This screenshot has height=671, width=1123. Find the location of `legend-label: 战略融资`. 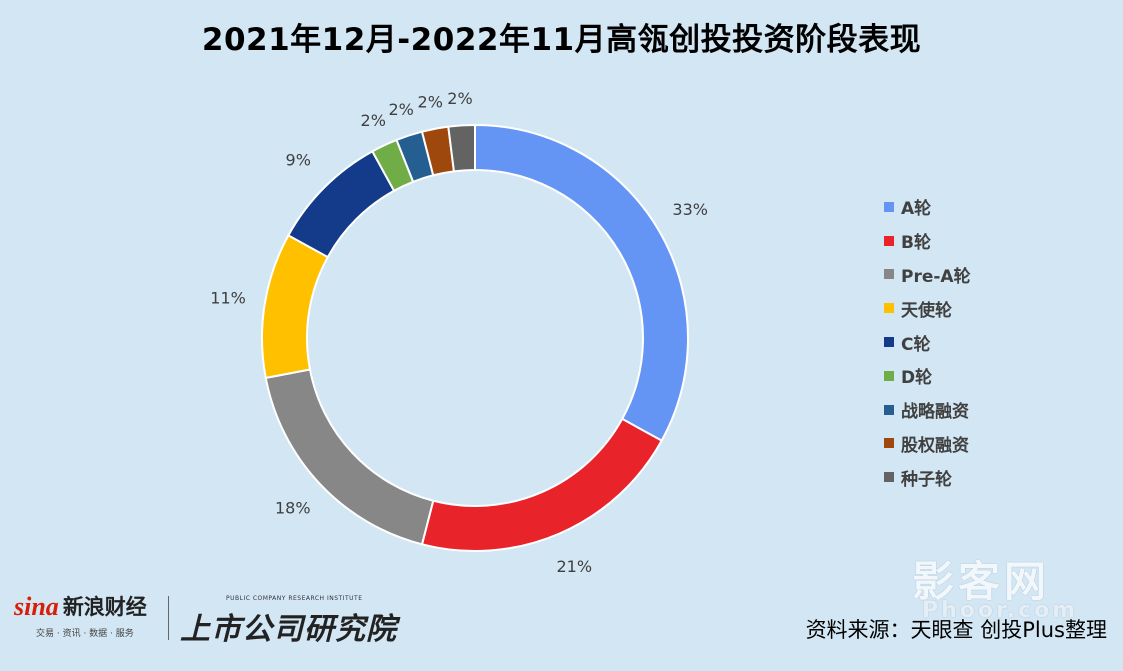

legend-label: 战略融资 is located at coordinates (935, 412).